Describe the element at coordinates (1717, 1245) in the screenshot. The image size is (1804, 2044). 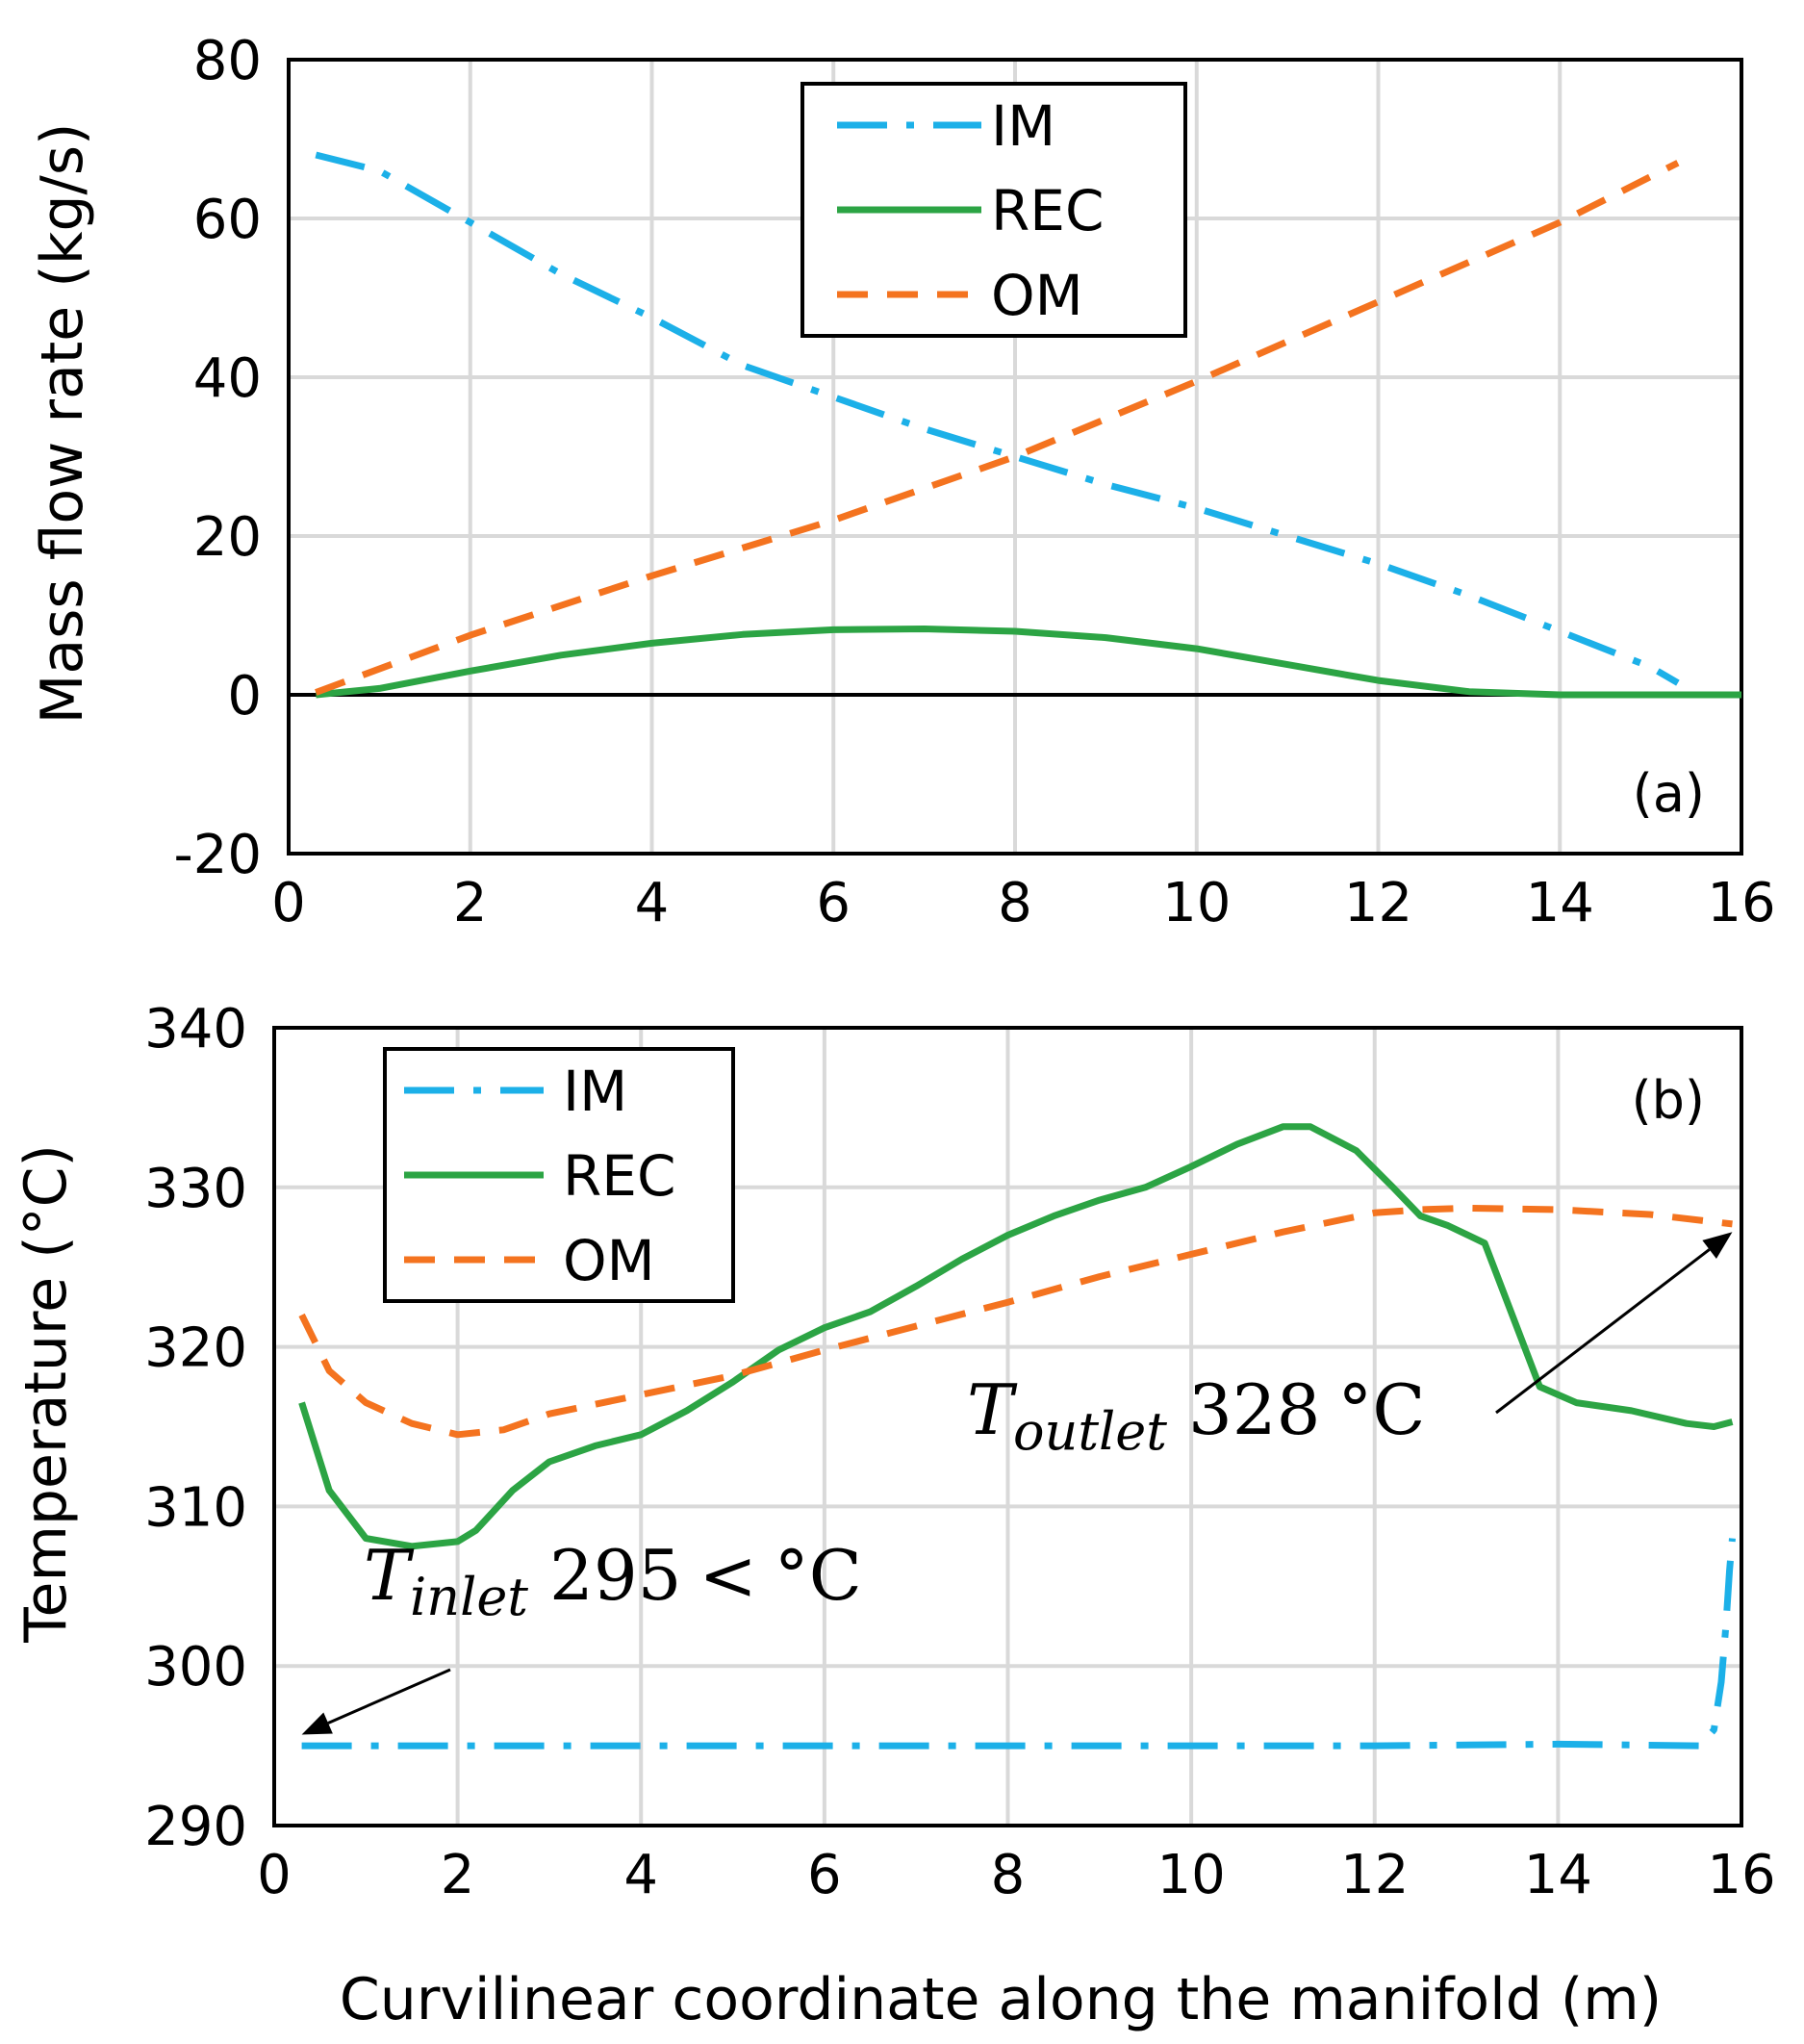
I see `annotation-outlet-arrowhead` at that location.